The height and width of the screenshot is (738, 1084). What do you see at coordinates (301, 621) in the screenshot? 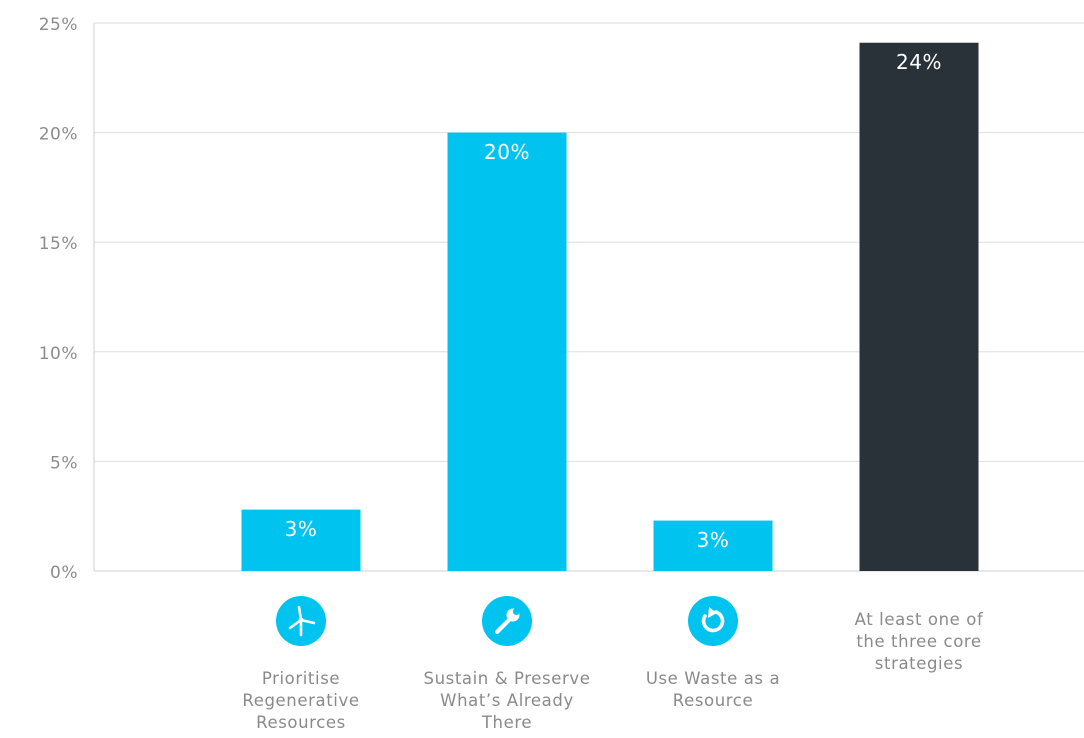
I see `wind-turbine-icon` at bounding box center [301, 621].